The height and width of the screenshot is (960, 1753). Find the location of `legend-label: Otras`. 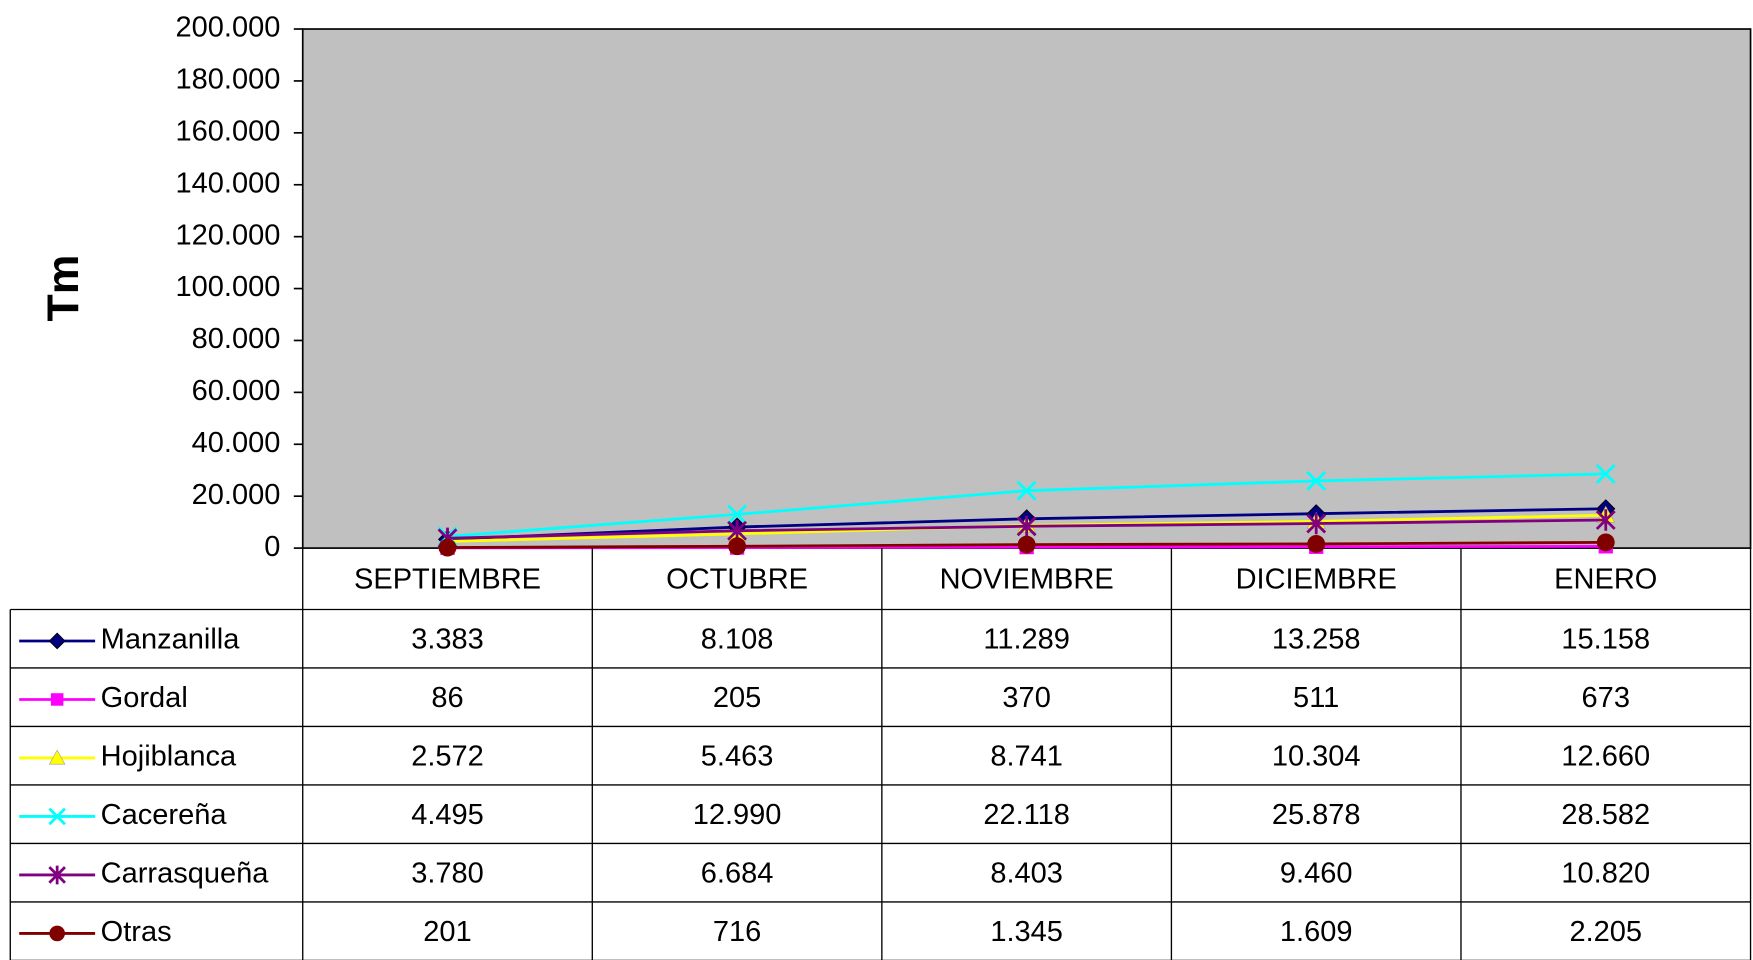

legend-label: Otras is located at coordinates (136, 932).